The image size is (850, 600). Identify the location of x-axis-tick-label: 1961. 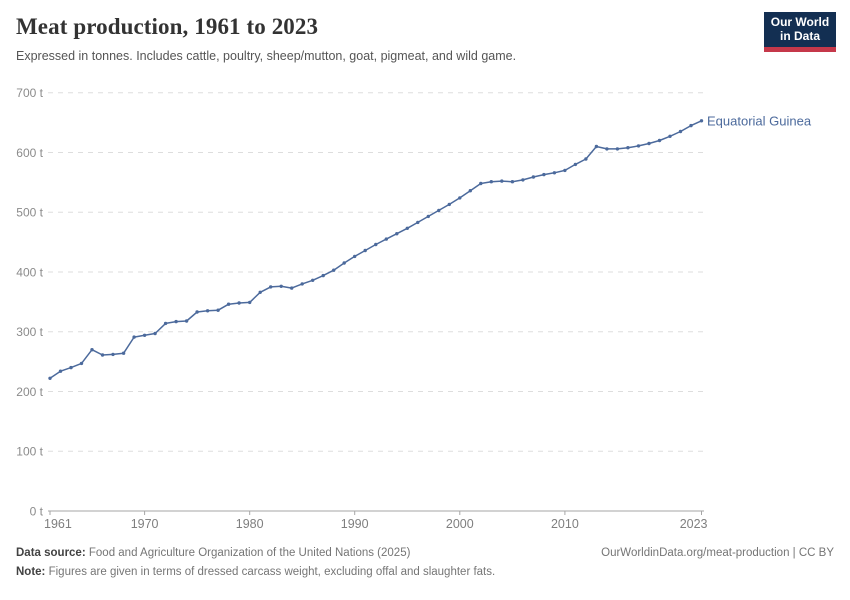
(58, 524).